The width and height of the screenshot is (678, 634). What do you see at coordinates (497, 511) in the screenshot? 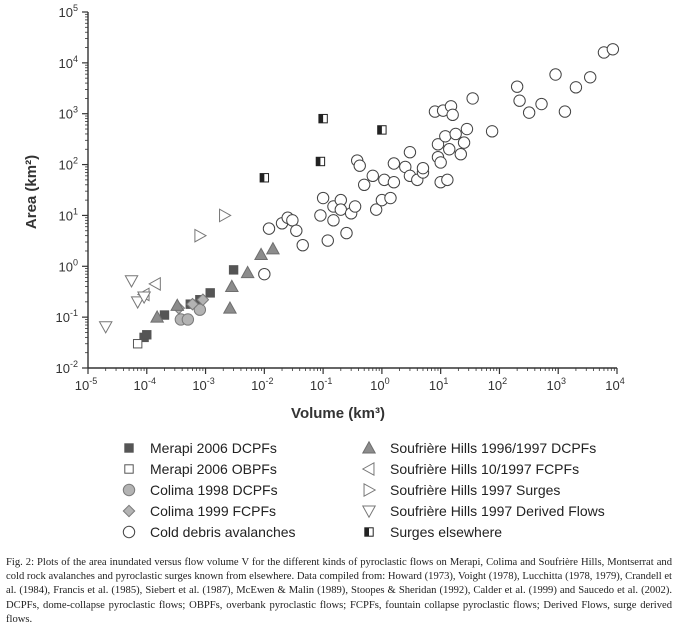
I see `legend-label: Soufrière Hills 1997 Derived Flows` at bounding box center [497, 511].